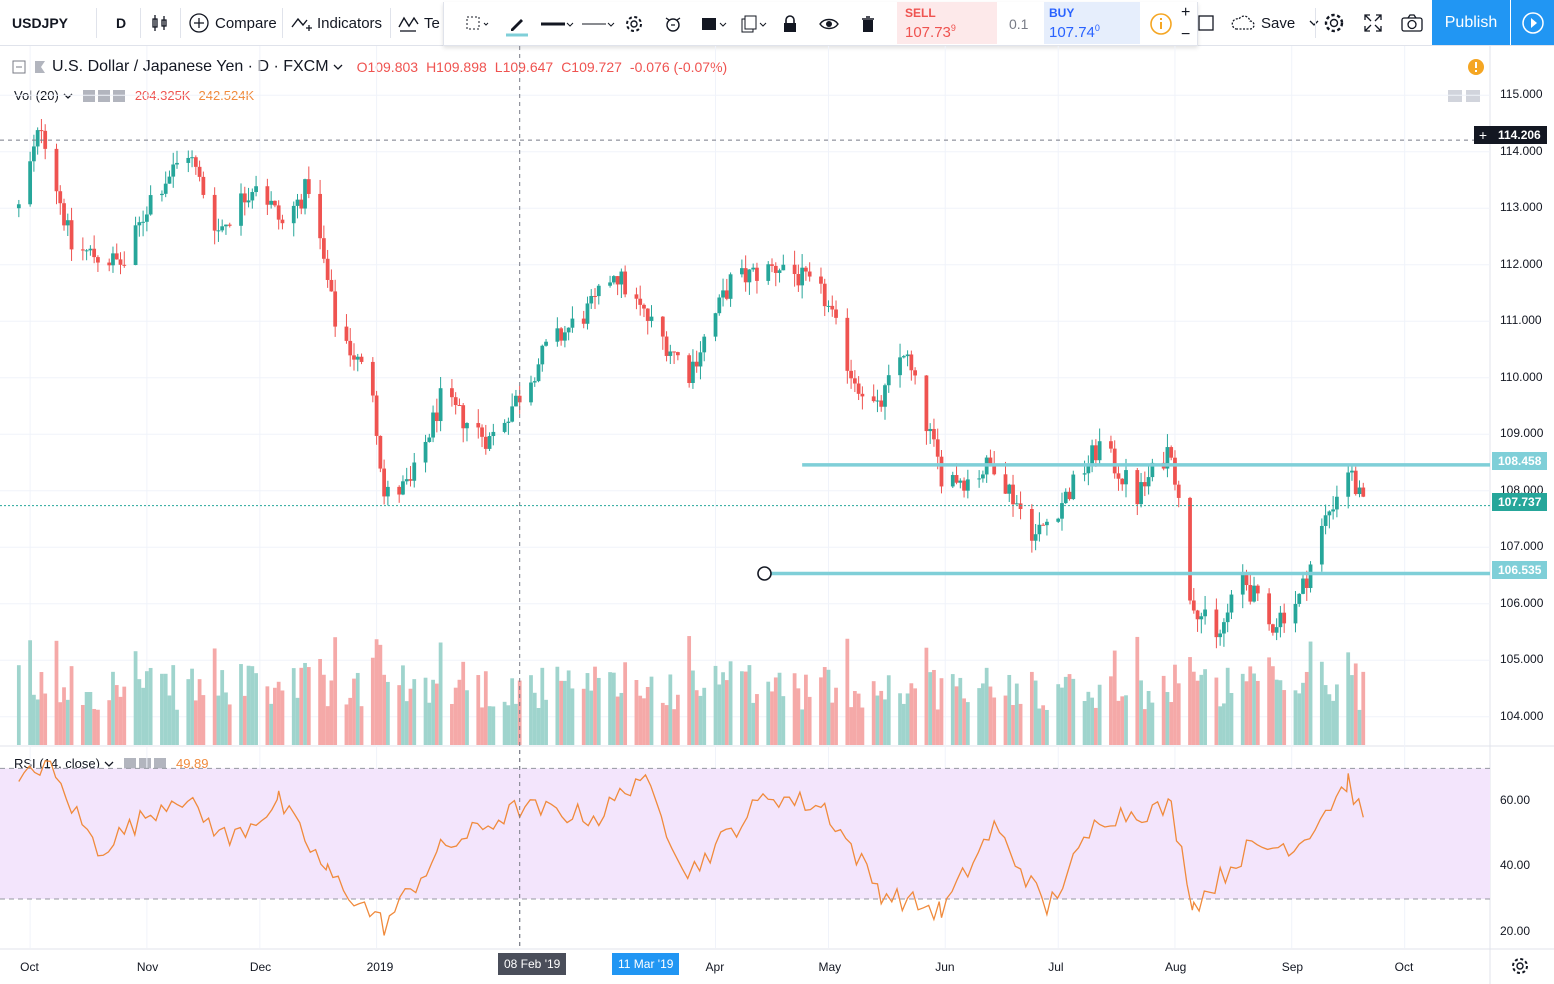 Image resolution: width=1554 pixels, height=984 pixels. I want to click on indicators-button: Indicators, so click(336, 23).